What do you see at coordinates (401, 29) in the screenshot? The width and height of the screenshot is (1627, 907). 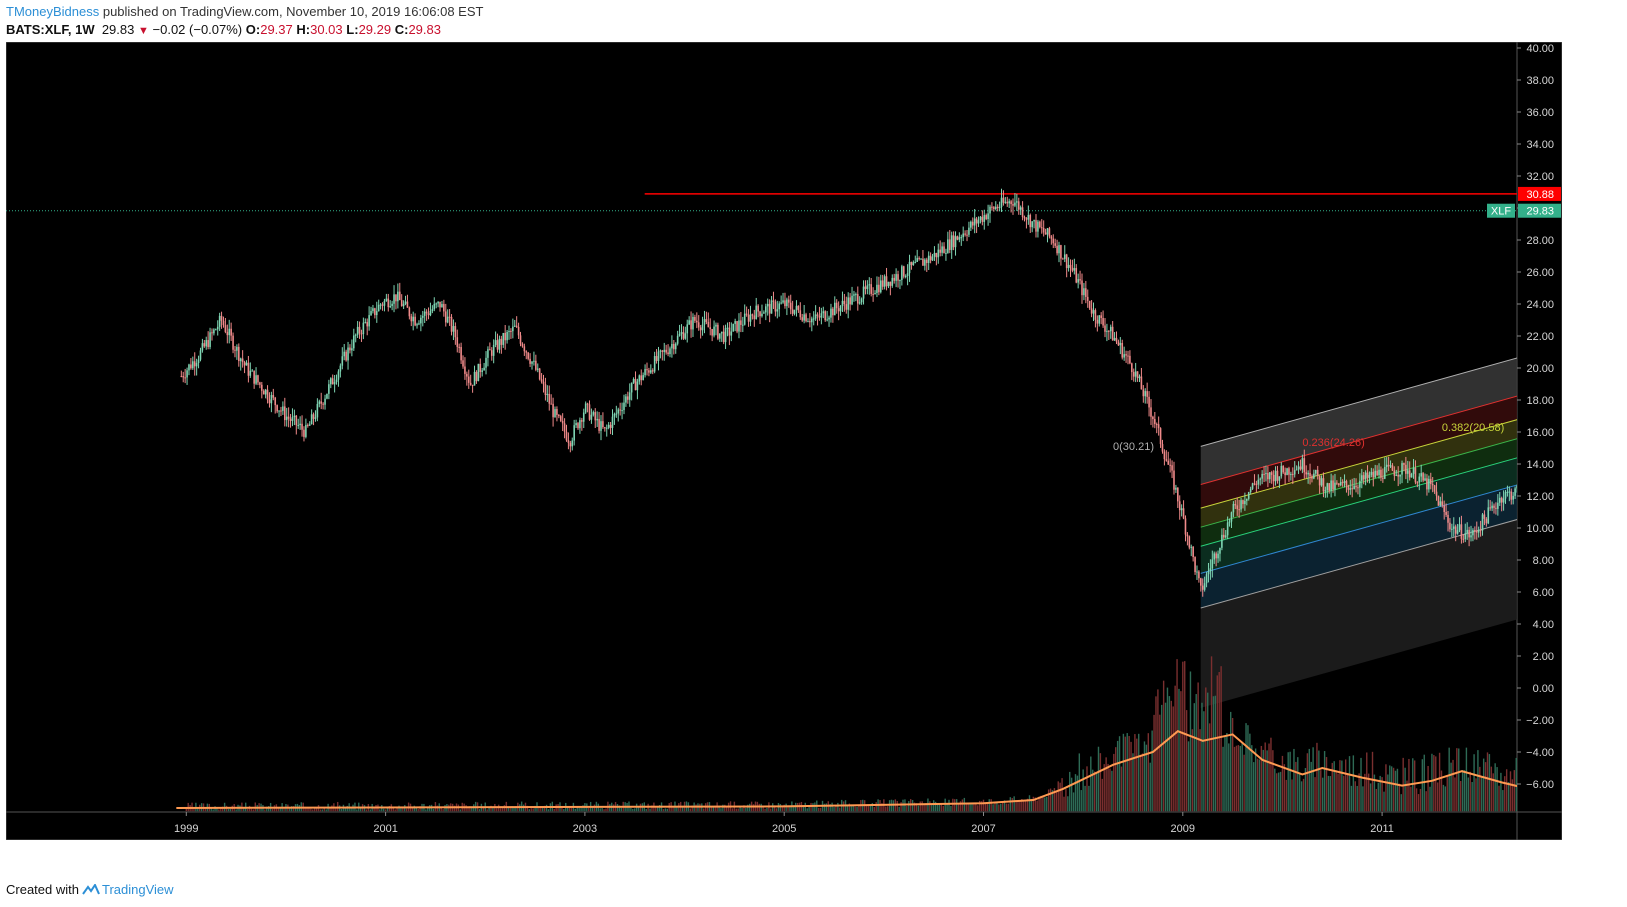 I see `close-label: C:` at bounding box center [401, 29].